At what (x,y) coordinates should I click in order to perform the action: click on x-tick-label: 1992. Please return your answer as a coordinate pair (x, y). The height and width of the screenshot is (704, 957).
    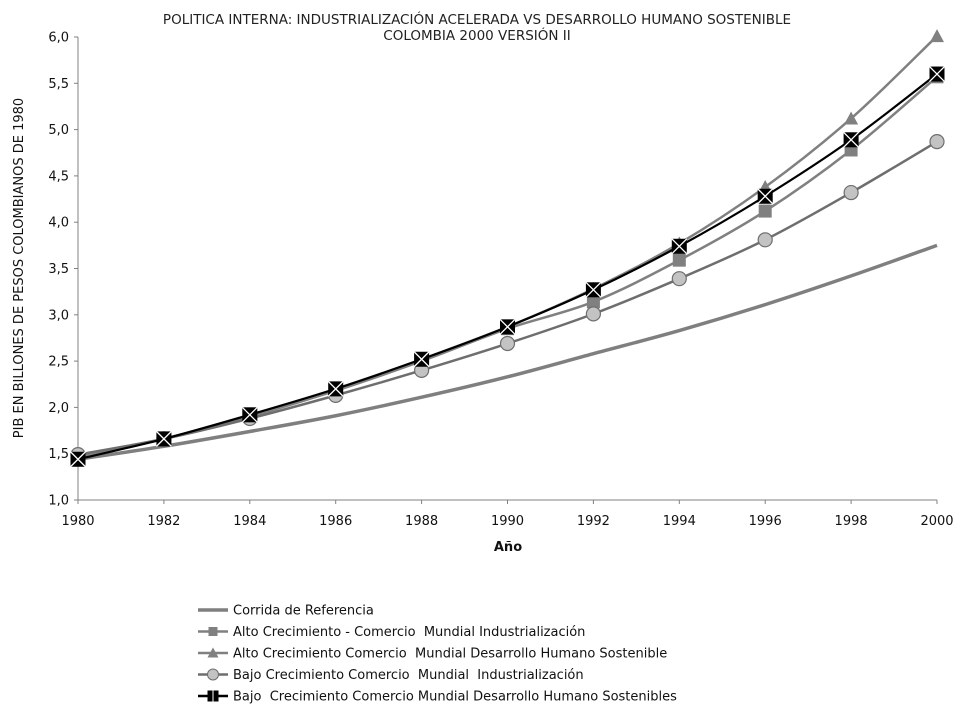
    Looking at the image, I should click on (593, 521).